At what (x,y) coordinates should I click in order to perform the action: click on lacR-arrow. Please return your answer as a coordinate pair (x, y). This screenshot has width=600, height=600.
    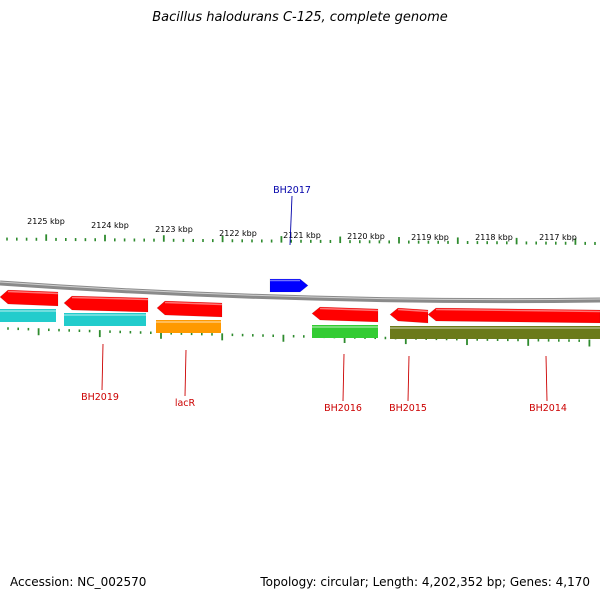
    Looking at the image, I should click on (189, 309).